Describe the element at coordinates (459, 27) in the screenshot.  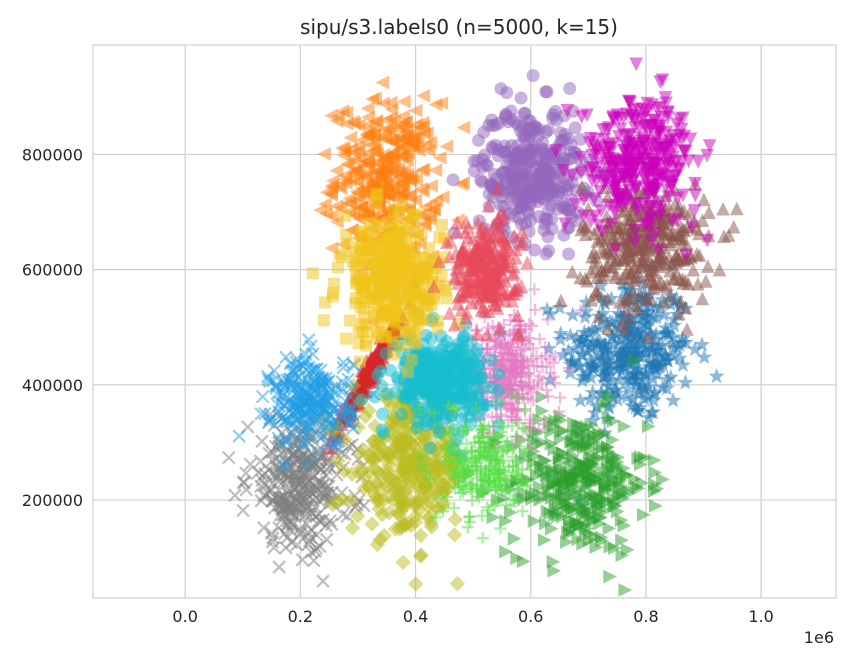
I see `chart-title: sipu/s3.labels0 (n=5000, k=15)` at that location.